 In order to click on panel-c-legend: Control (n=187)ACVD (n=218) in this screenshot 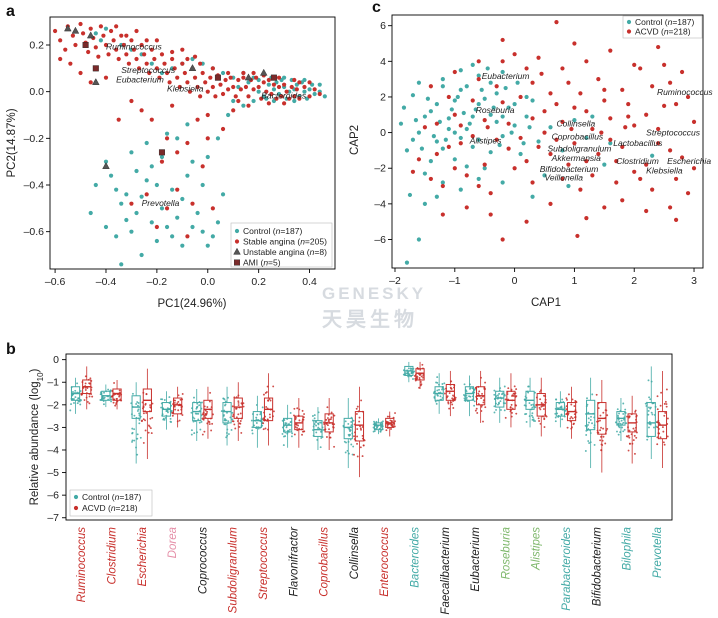, I will do `click(662, 27)`.